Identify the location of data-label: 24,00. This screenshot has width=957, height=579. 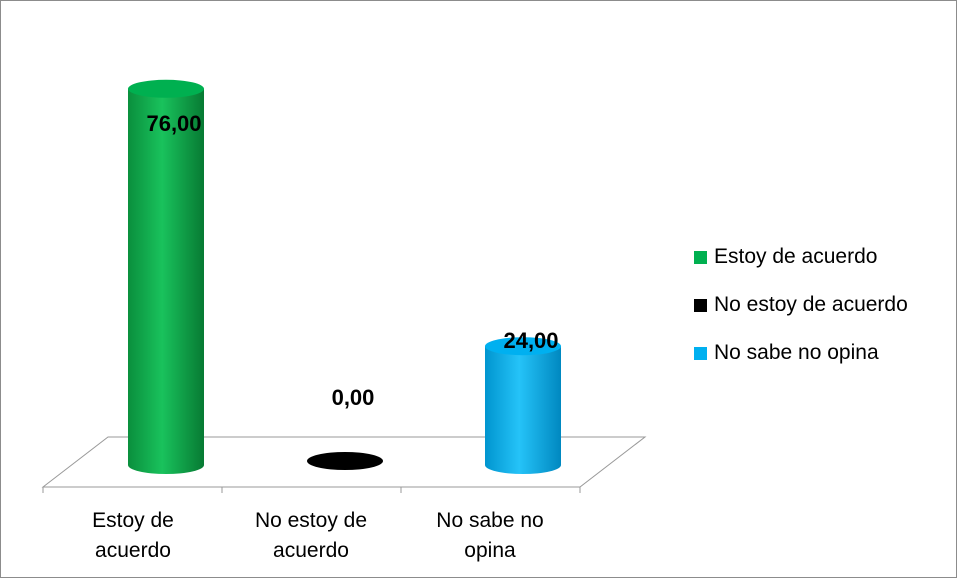
(530, 340).